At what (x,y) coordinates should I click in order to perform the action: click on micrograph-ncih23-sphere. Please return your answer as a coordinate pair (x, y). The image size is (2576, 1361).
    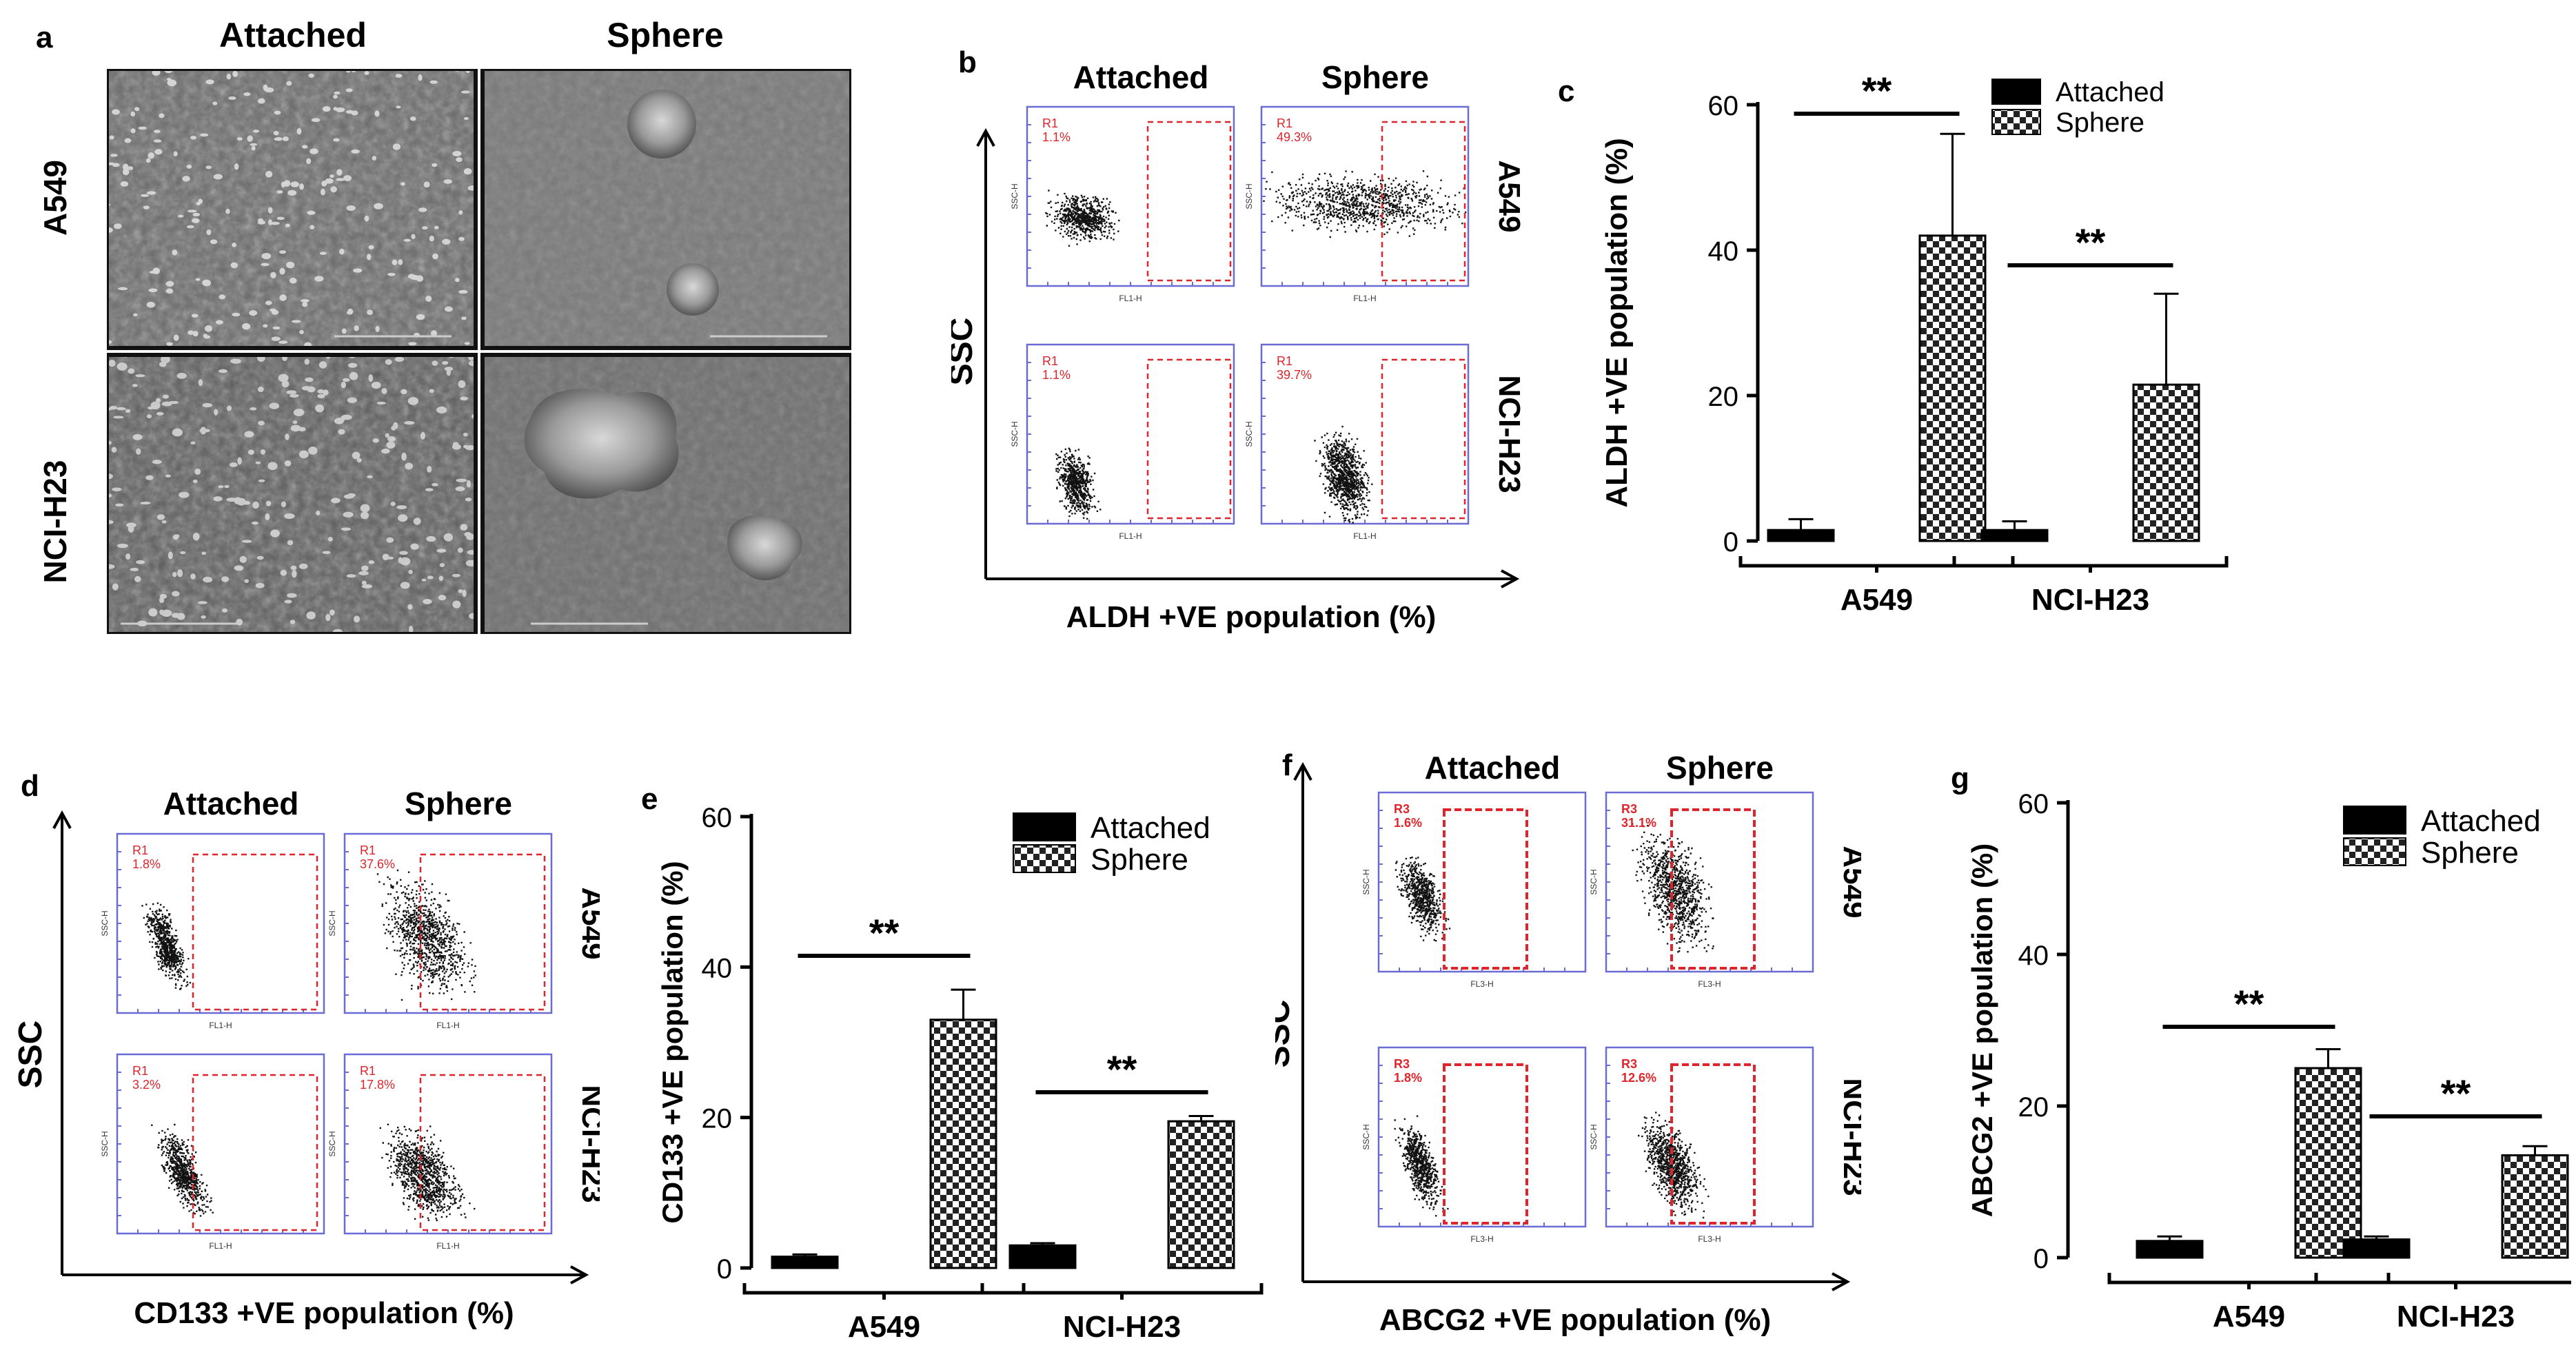
    Looking at the image, I should click on (667, 494).